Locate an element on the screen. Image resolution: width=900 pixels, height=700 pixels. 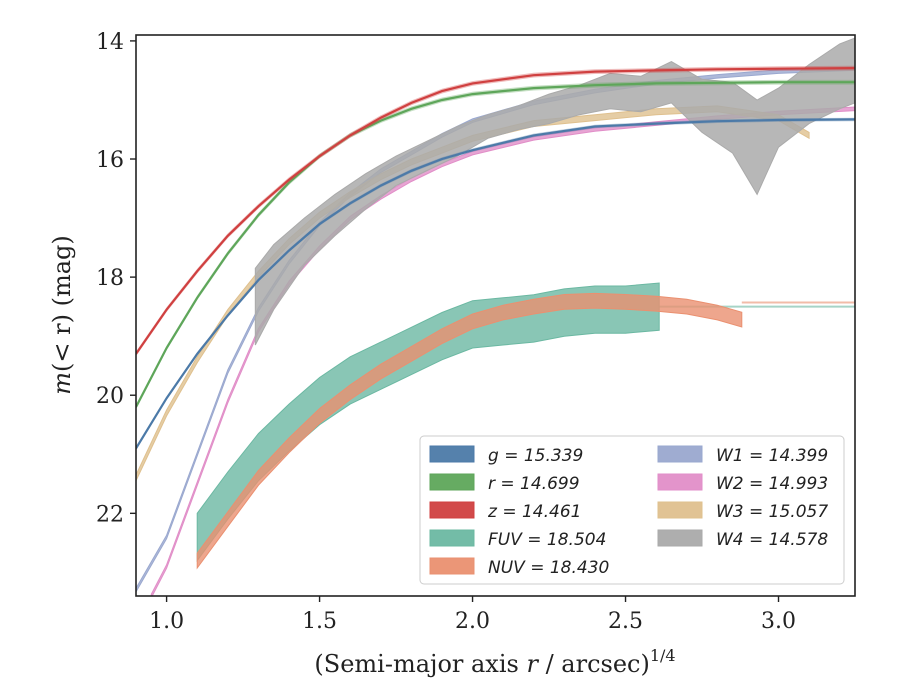
y-tick-label: 20 is located at coordinates (110, 396).